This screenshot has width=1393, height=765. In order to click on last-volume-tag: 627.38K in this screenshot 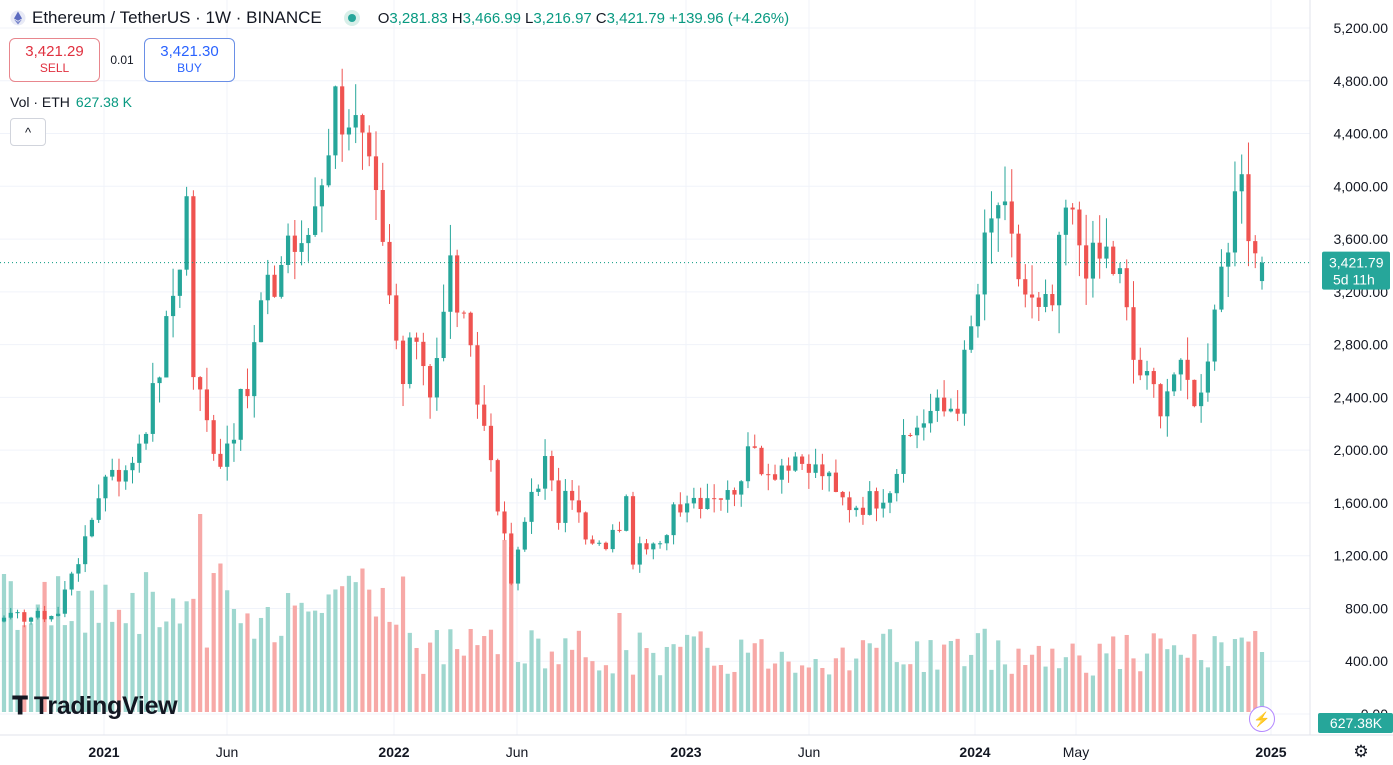, I will do `click(1355, 723)`.